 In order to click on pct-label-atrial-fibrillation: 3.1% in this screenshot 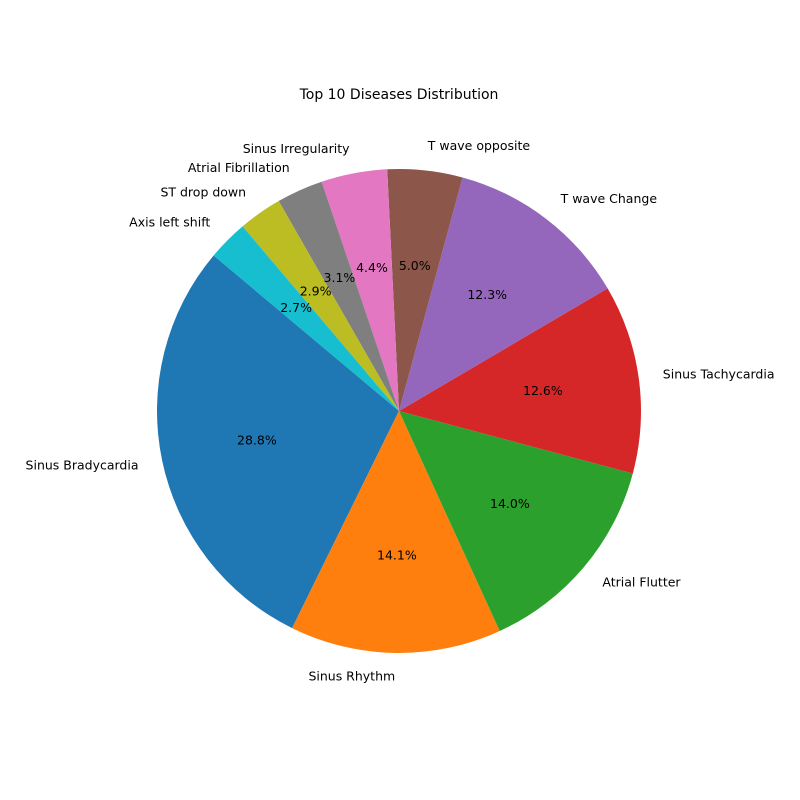, I will do `click(340, 277)`.